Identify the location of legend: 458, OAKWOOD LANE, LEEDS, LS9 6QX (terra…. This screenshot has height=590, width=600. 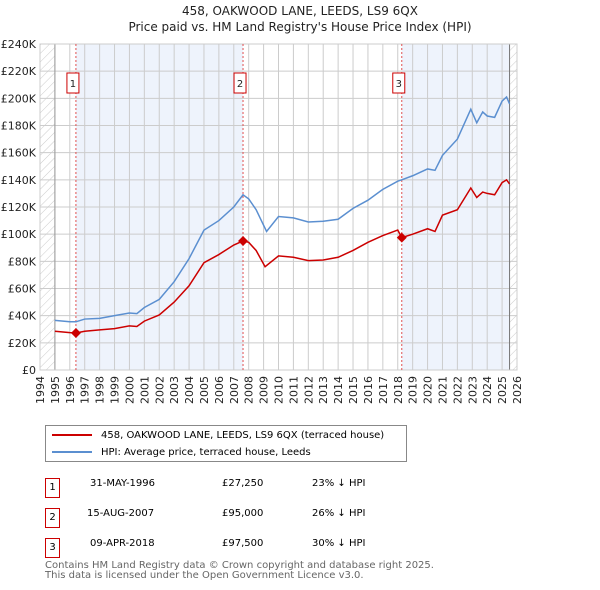
(226, 443).